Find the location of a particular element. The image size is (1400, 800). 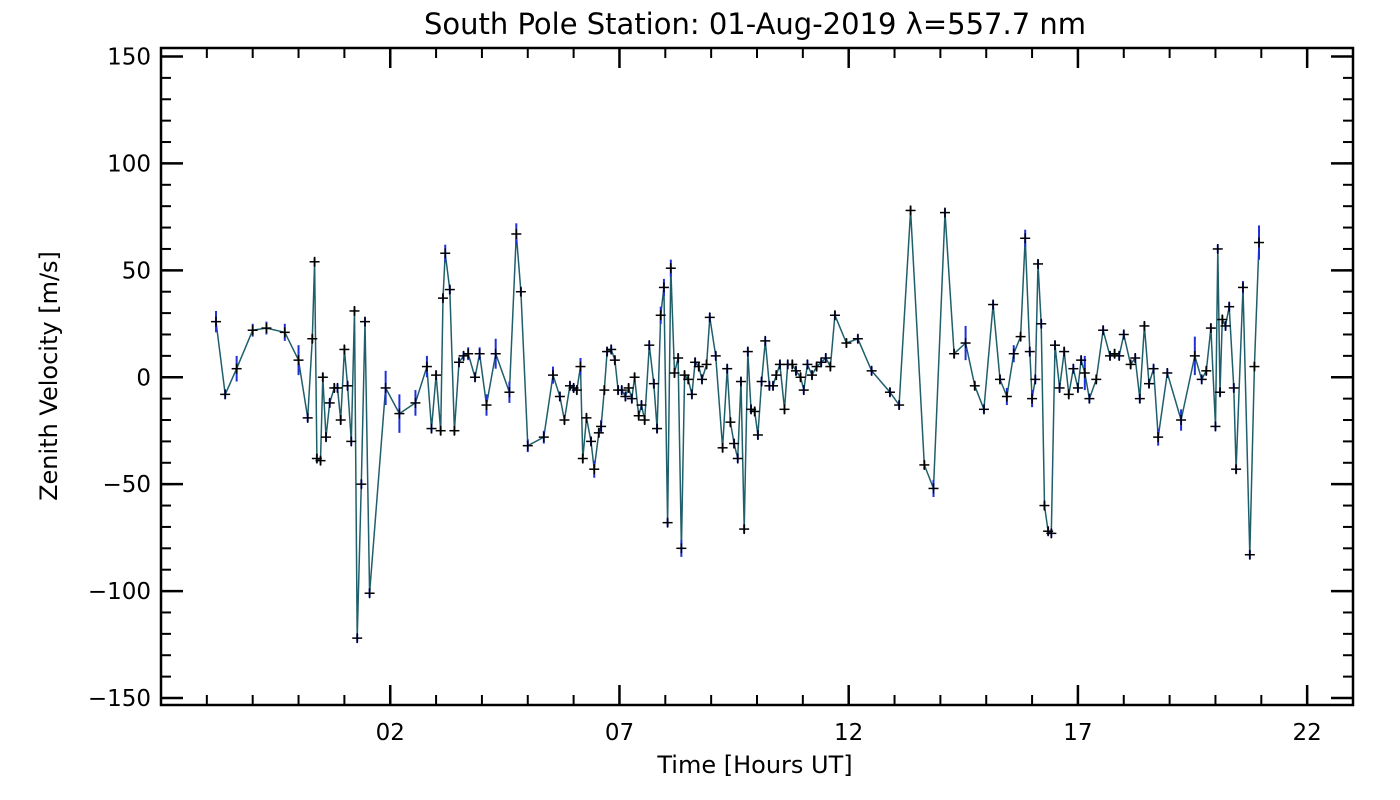

x-tick-label: 12 is located at coordinates (848, 733).